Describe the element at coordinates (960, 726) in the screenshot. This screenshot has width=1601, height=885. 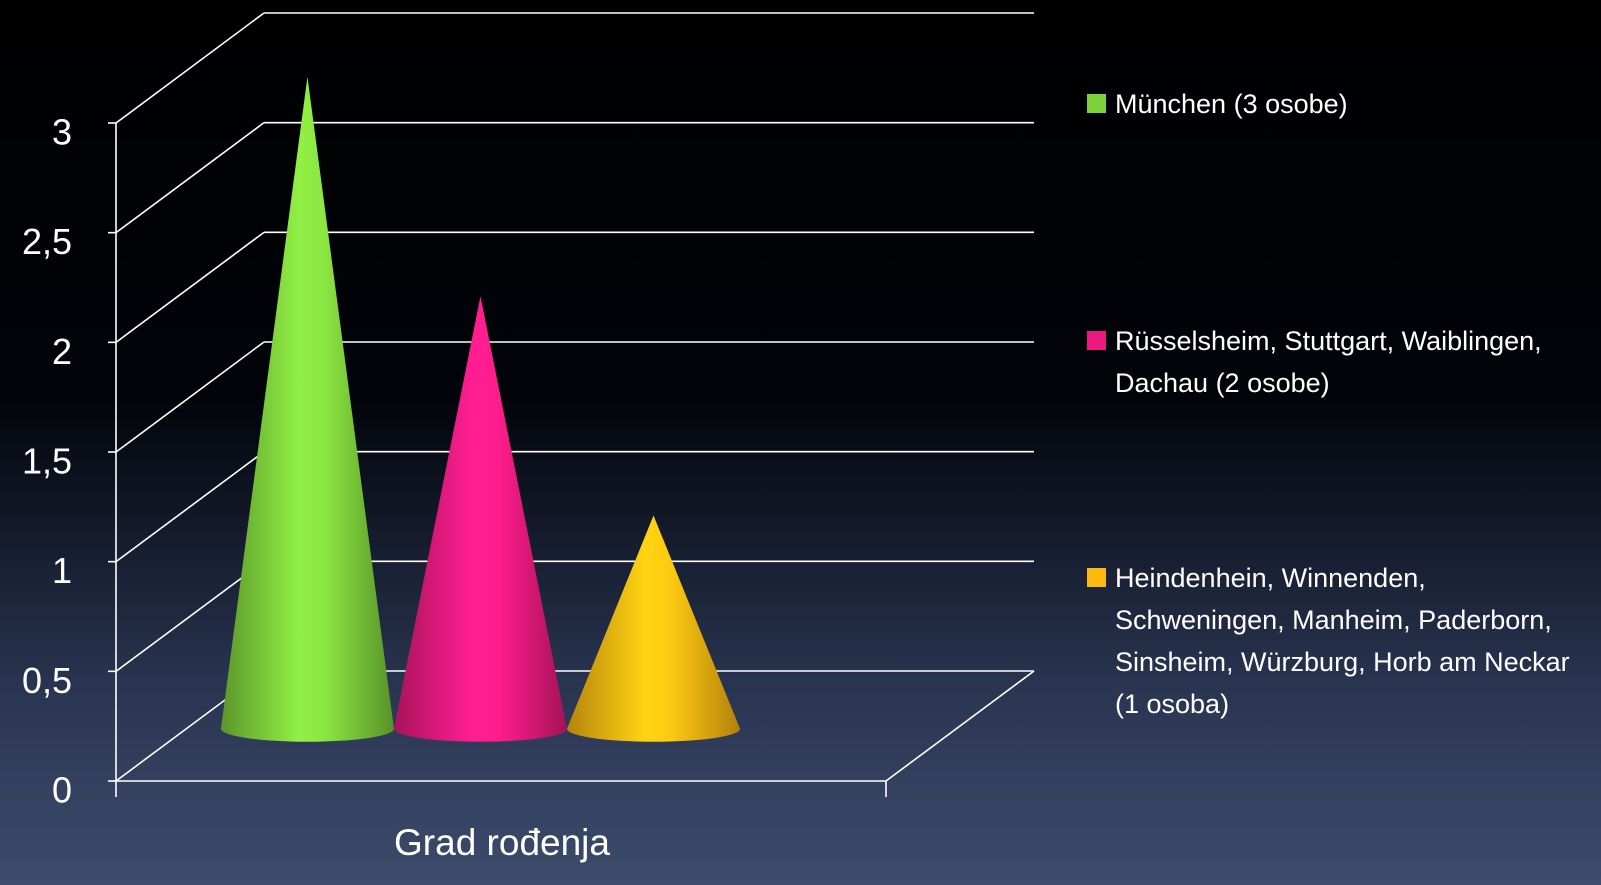
I see `floor-edge` at that location.